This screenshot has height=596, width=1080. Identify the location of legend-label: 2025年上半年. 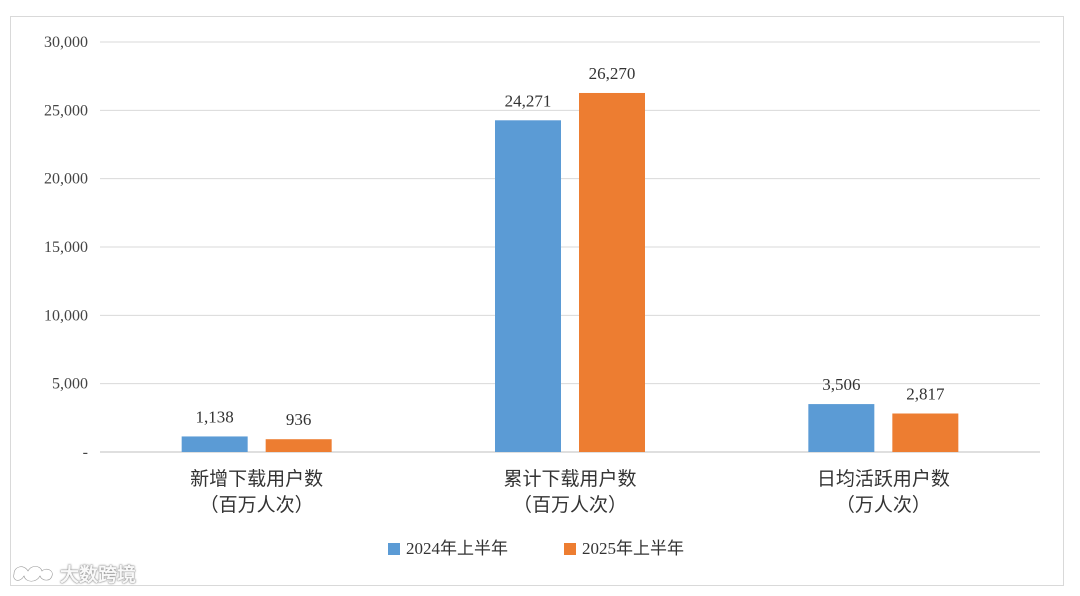
(633, 548).